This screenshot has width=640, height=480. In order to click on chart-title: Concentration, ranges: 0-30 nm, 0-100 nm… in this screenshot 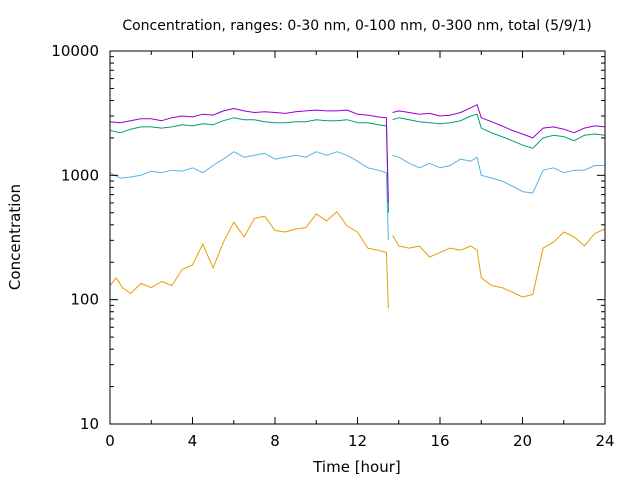, I will do `click(356, 26)`.